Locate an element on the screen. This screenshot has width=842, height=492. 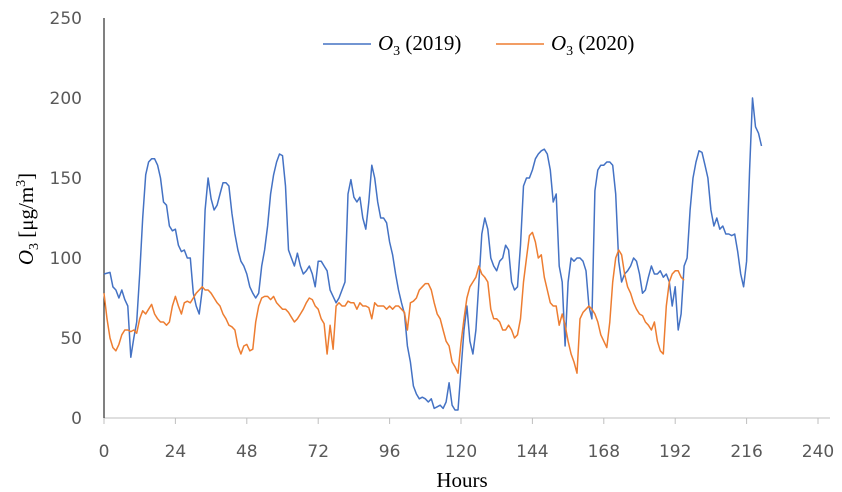
y-tick-label: 200 is located at coordinates (66, 99).